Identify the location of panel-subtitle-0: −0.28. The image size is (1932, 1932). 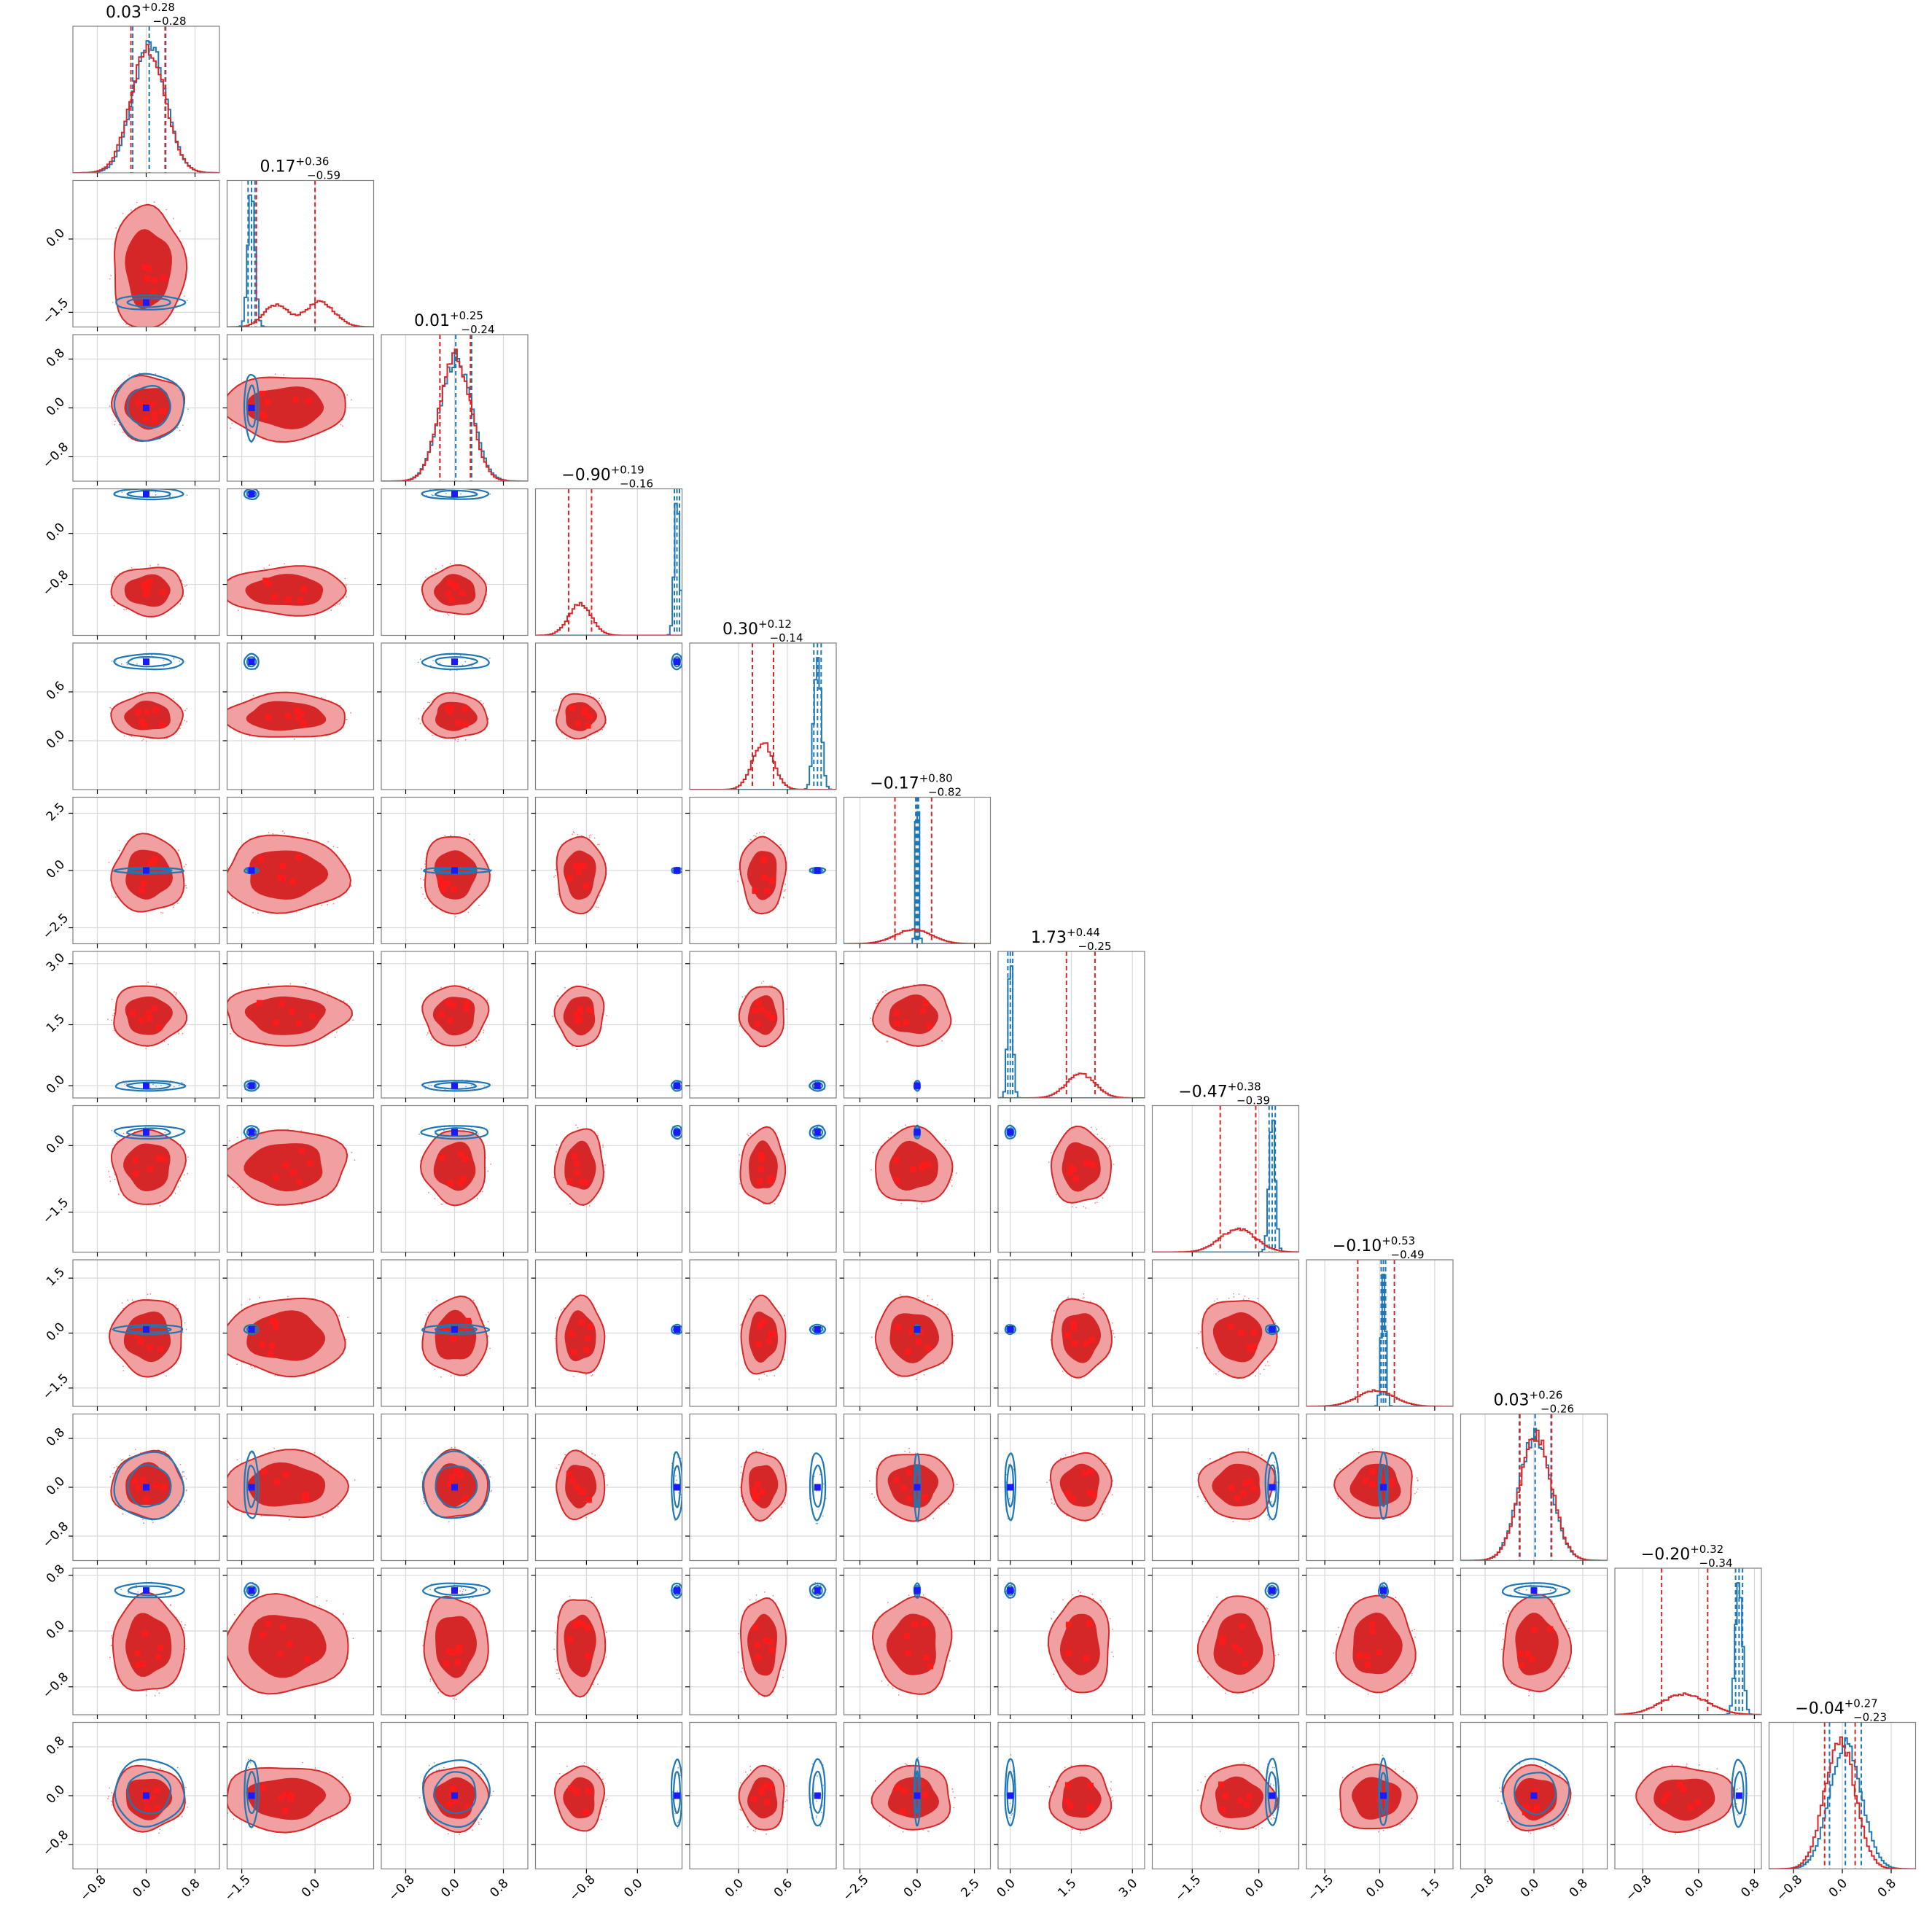
(170, 21).